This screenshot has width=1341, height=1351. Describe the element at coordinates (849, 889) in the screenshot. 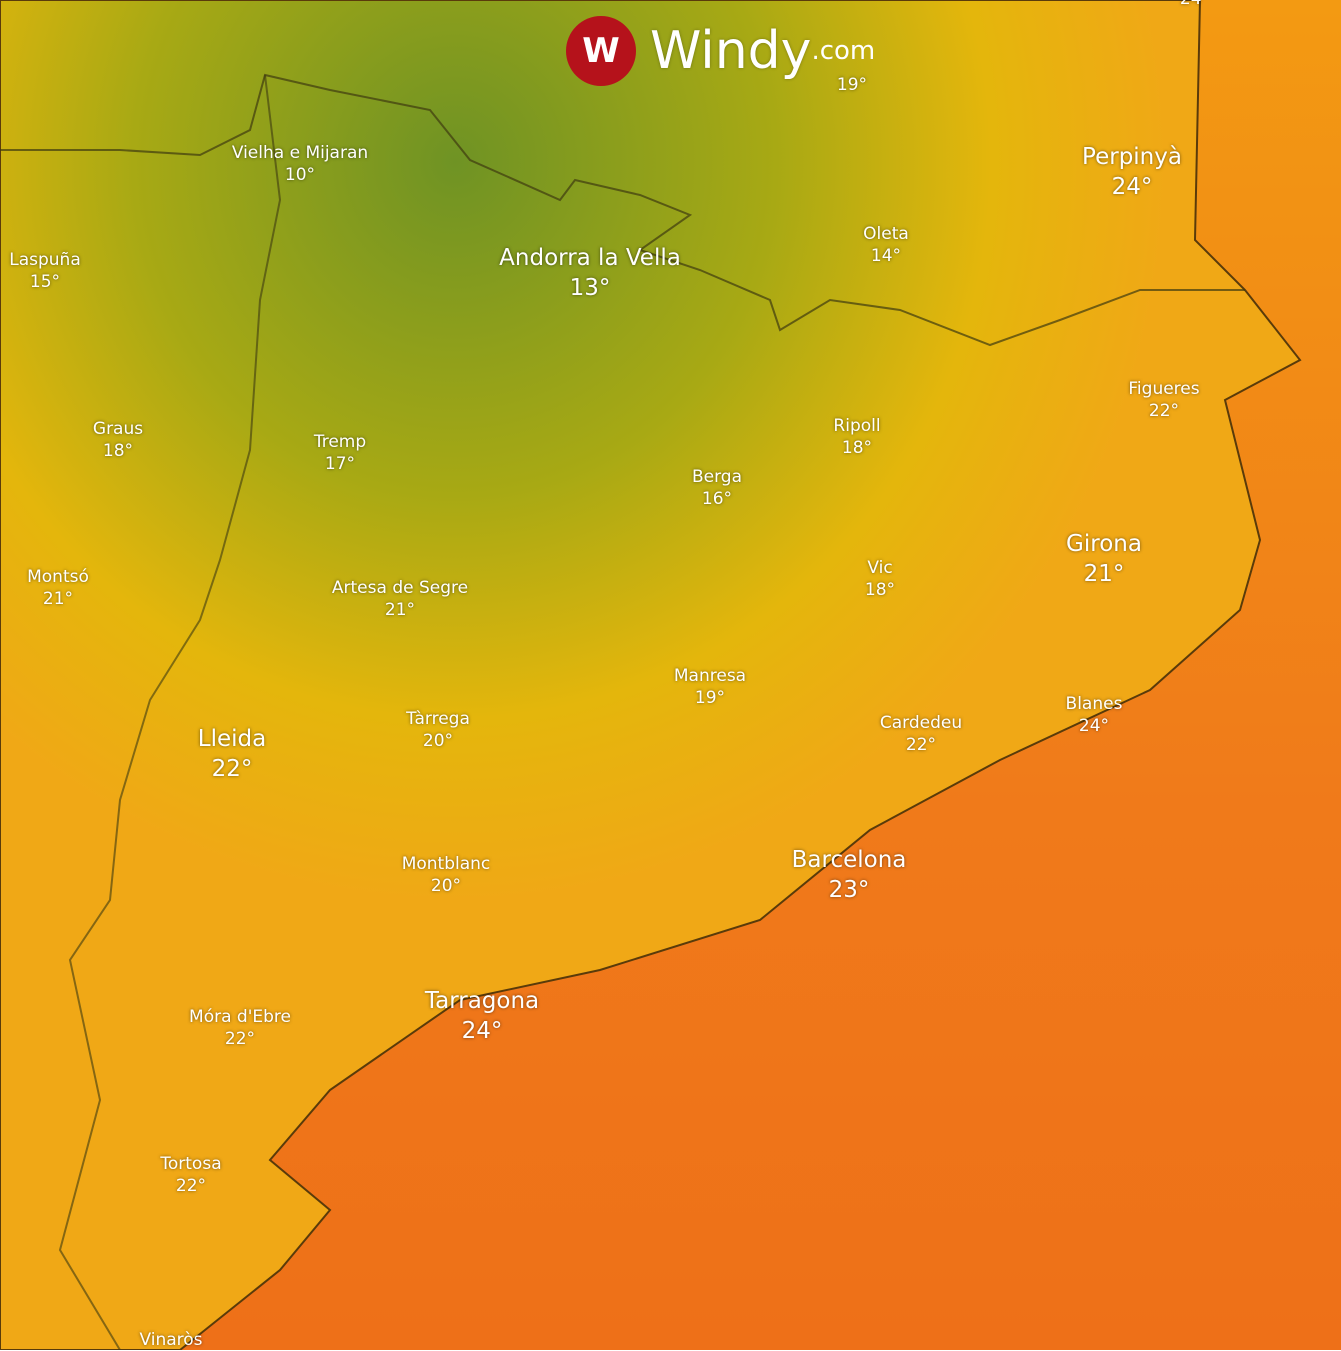

I see `city-temperature: 23°` at that location.